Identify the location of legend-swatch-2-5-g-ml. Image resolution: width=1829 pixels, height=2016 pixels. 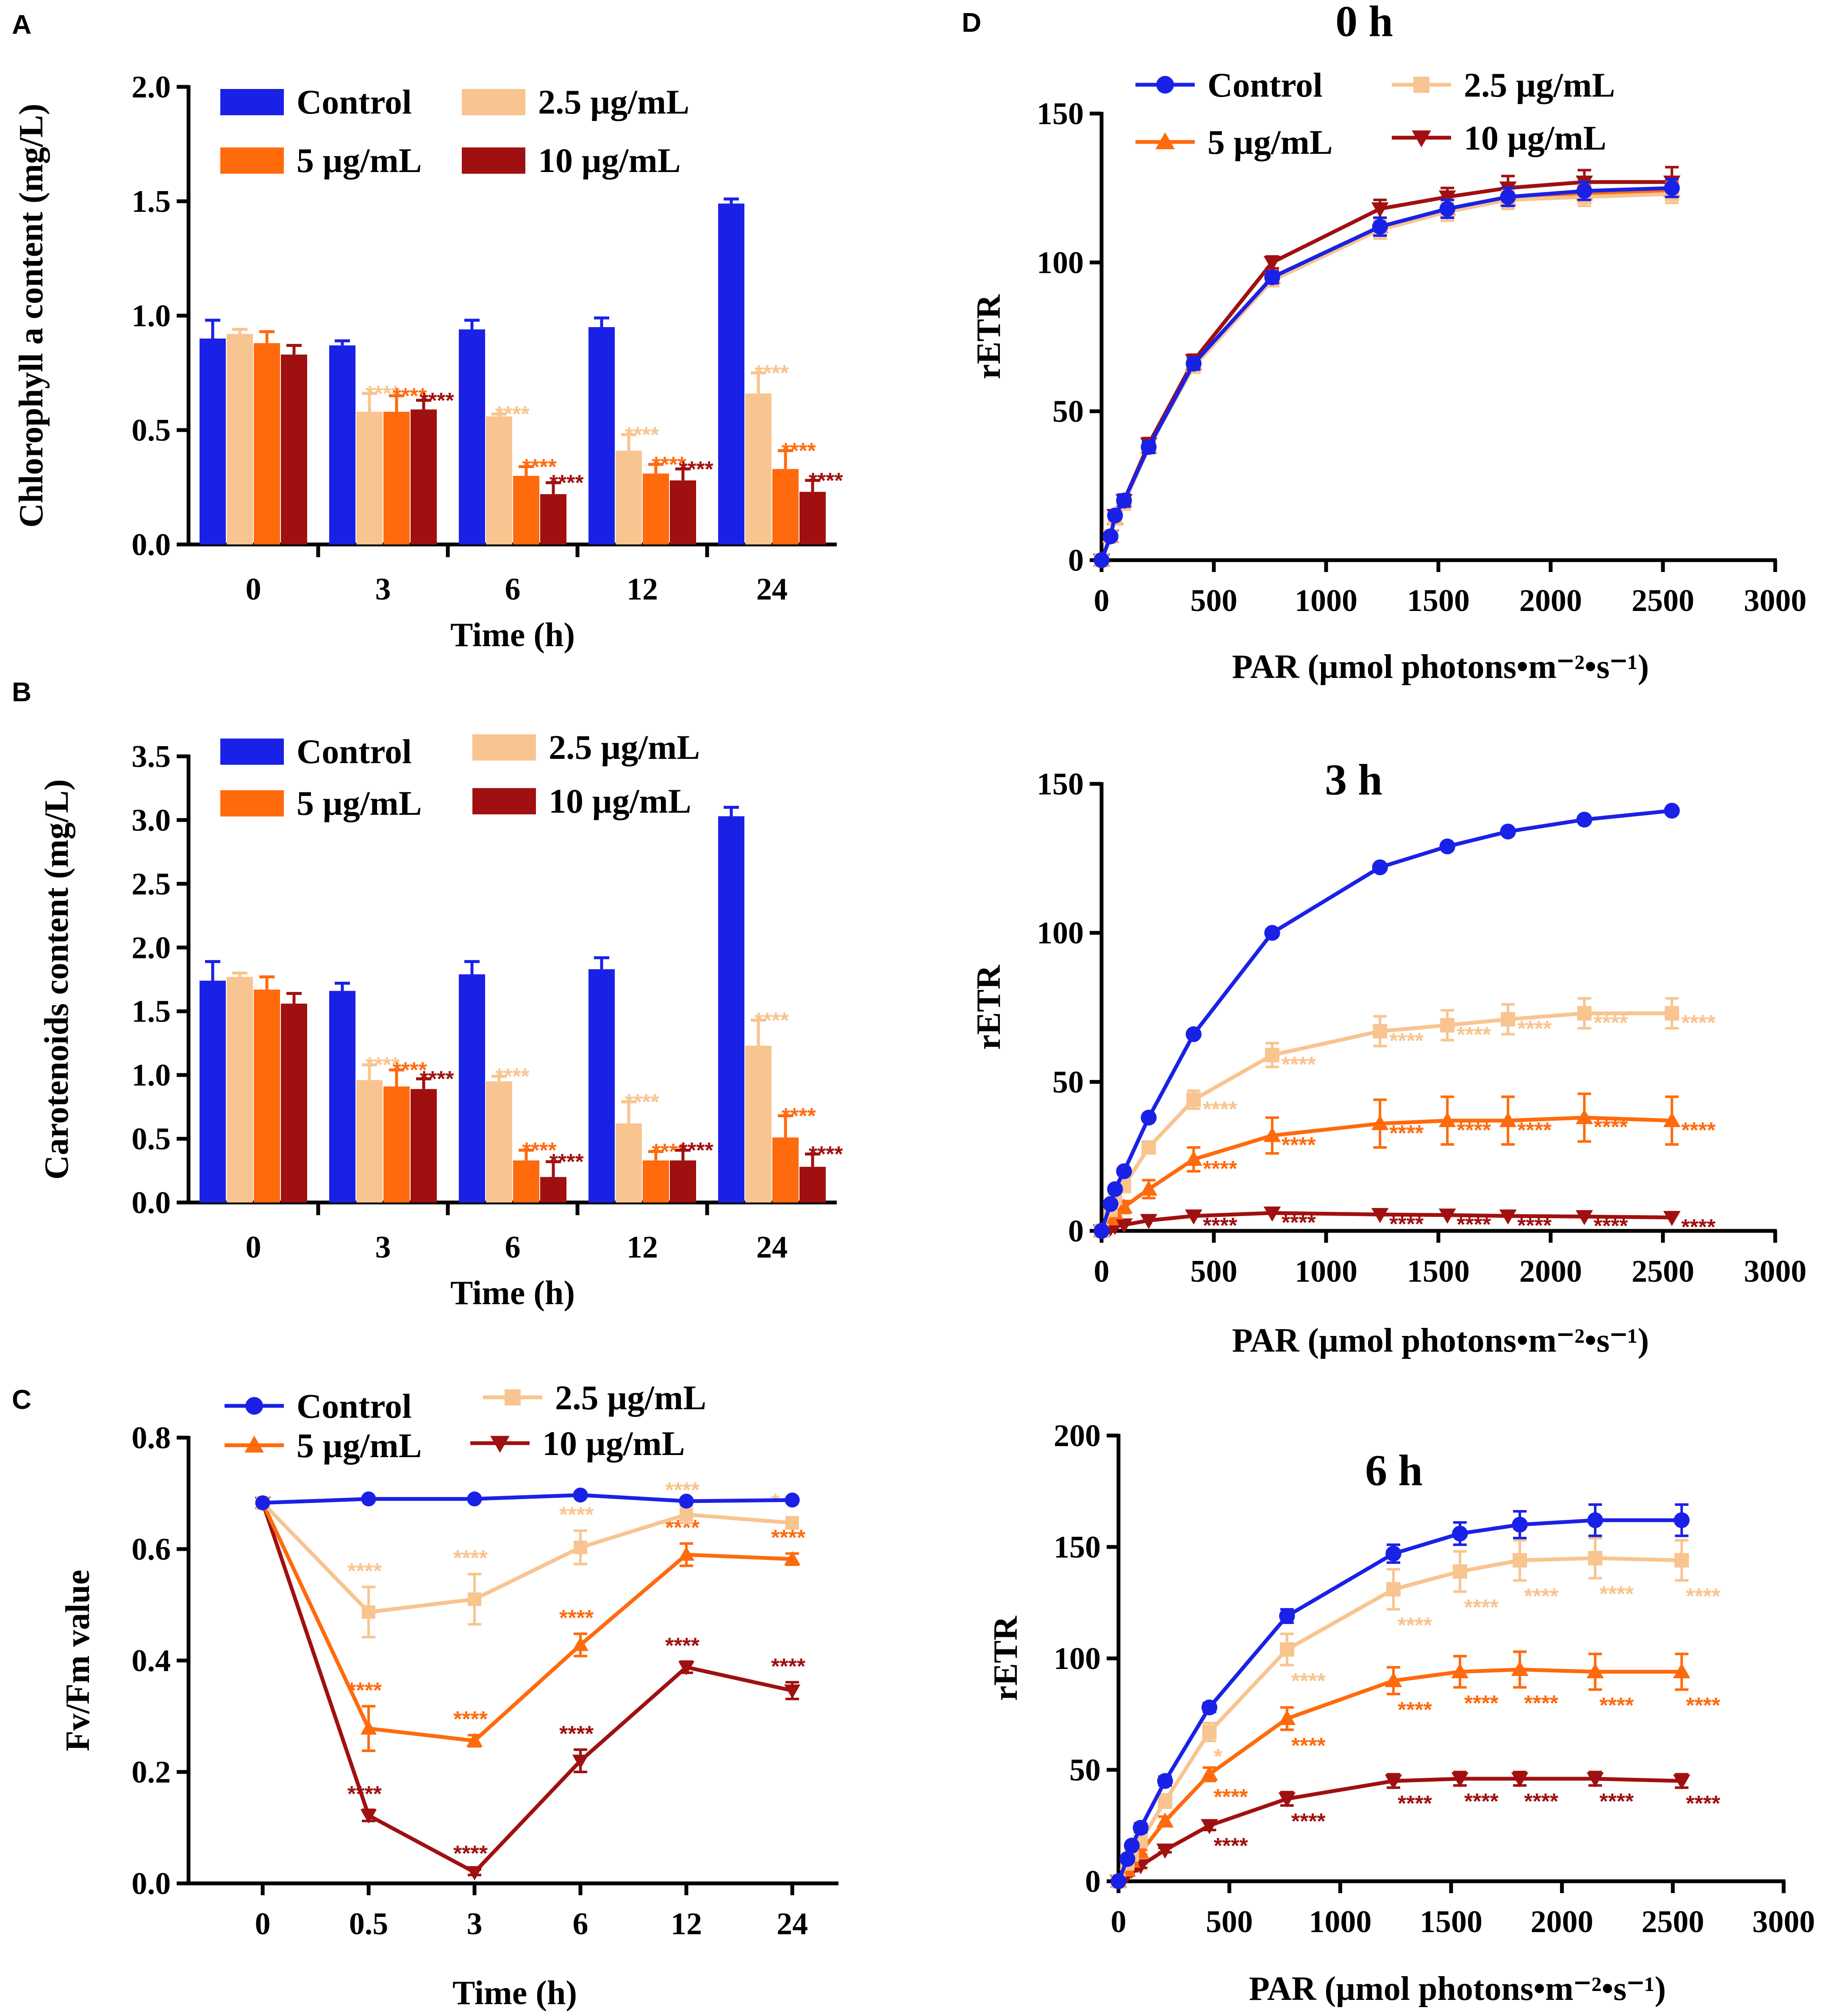
(504, 747).